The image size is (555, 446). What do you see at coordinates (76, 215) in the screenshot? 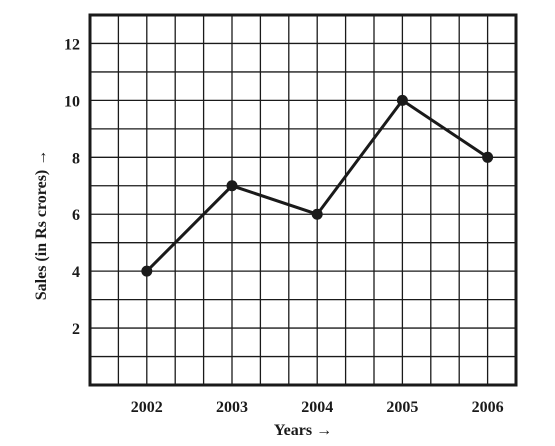
I see `y-tick-label: 6` at bounding box center [76, 215].